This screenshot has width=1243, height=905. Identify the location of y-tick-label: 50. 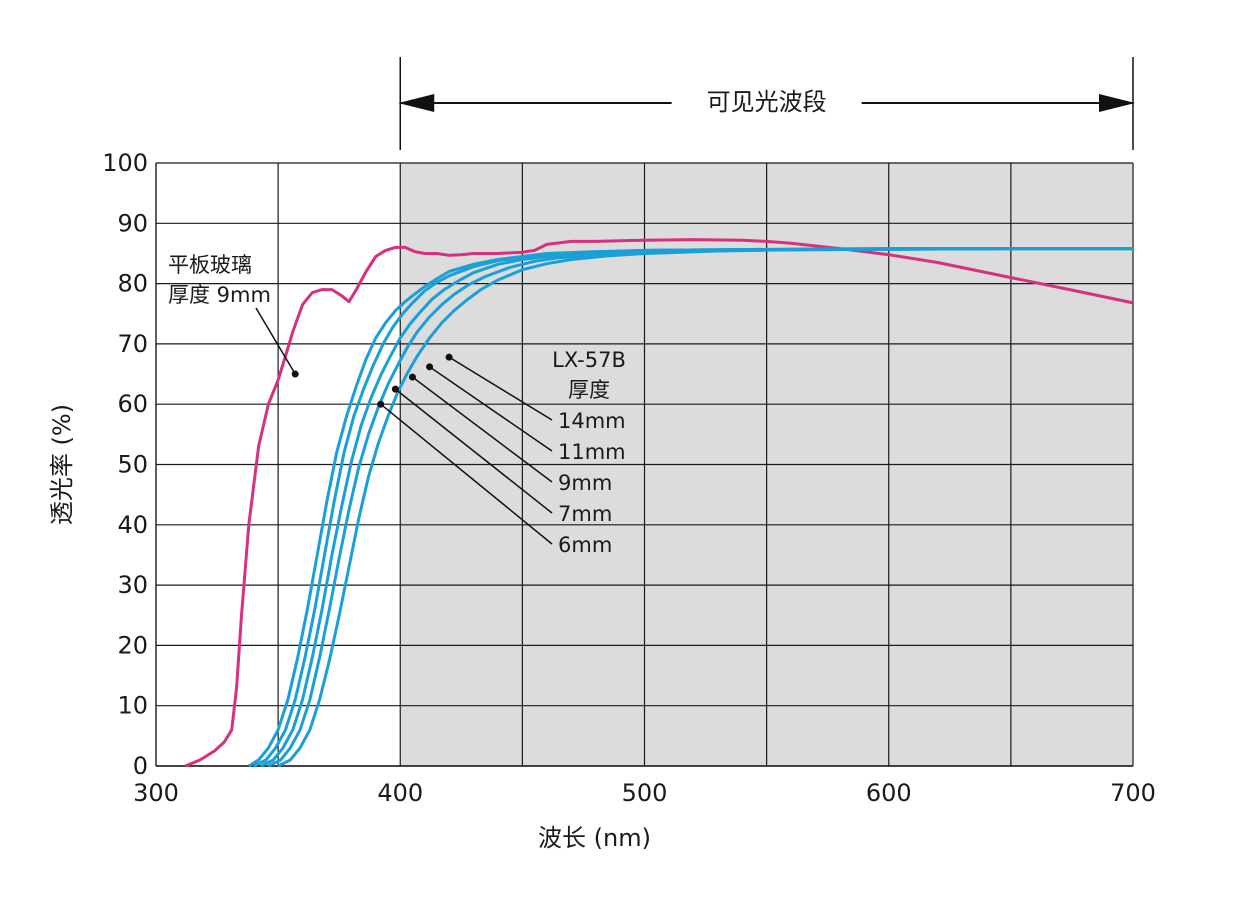
(132, 465).